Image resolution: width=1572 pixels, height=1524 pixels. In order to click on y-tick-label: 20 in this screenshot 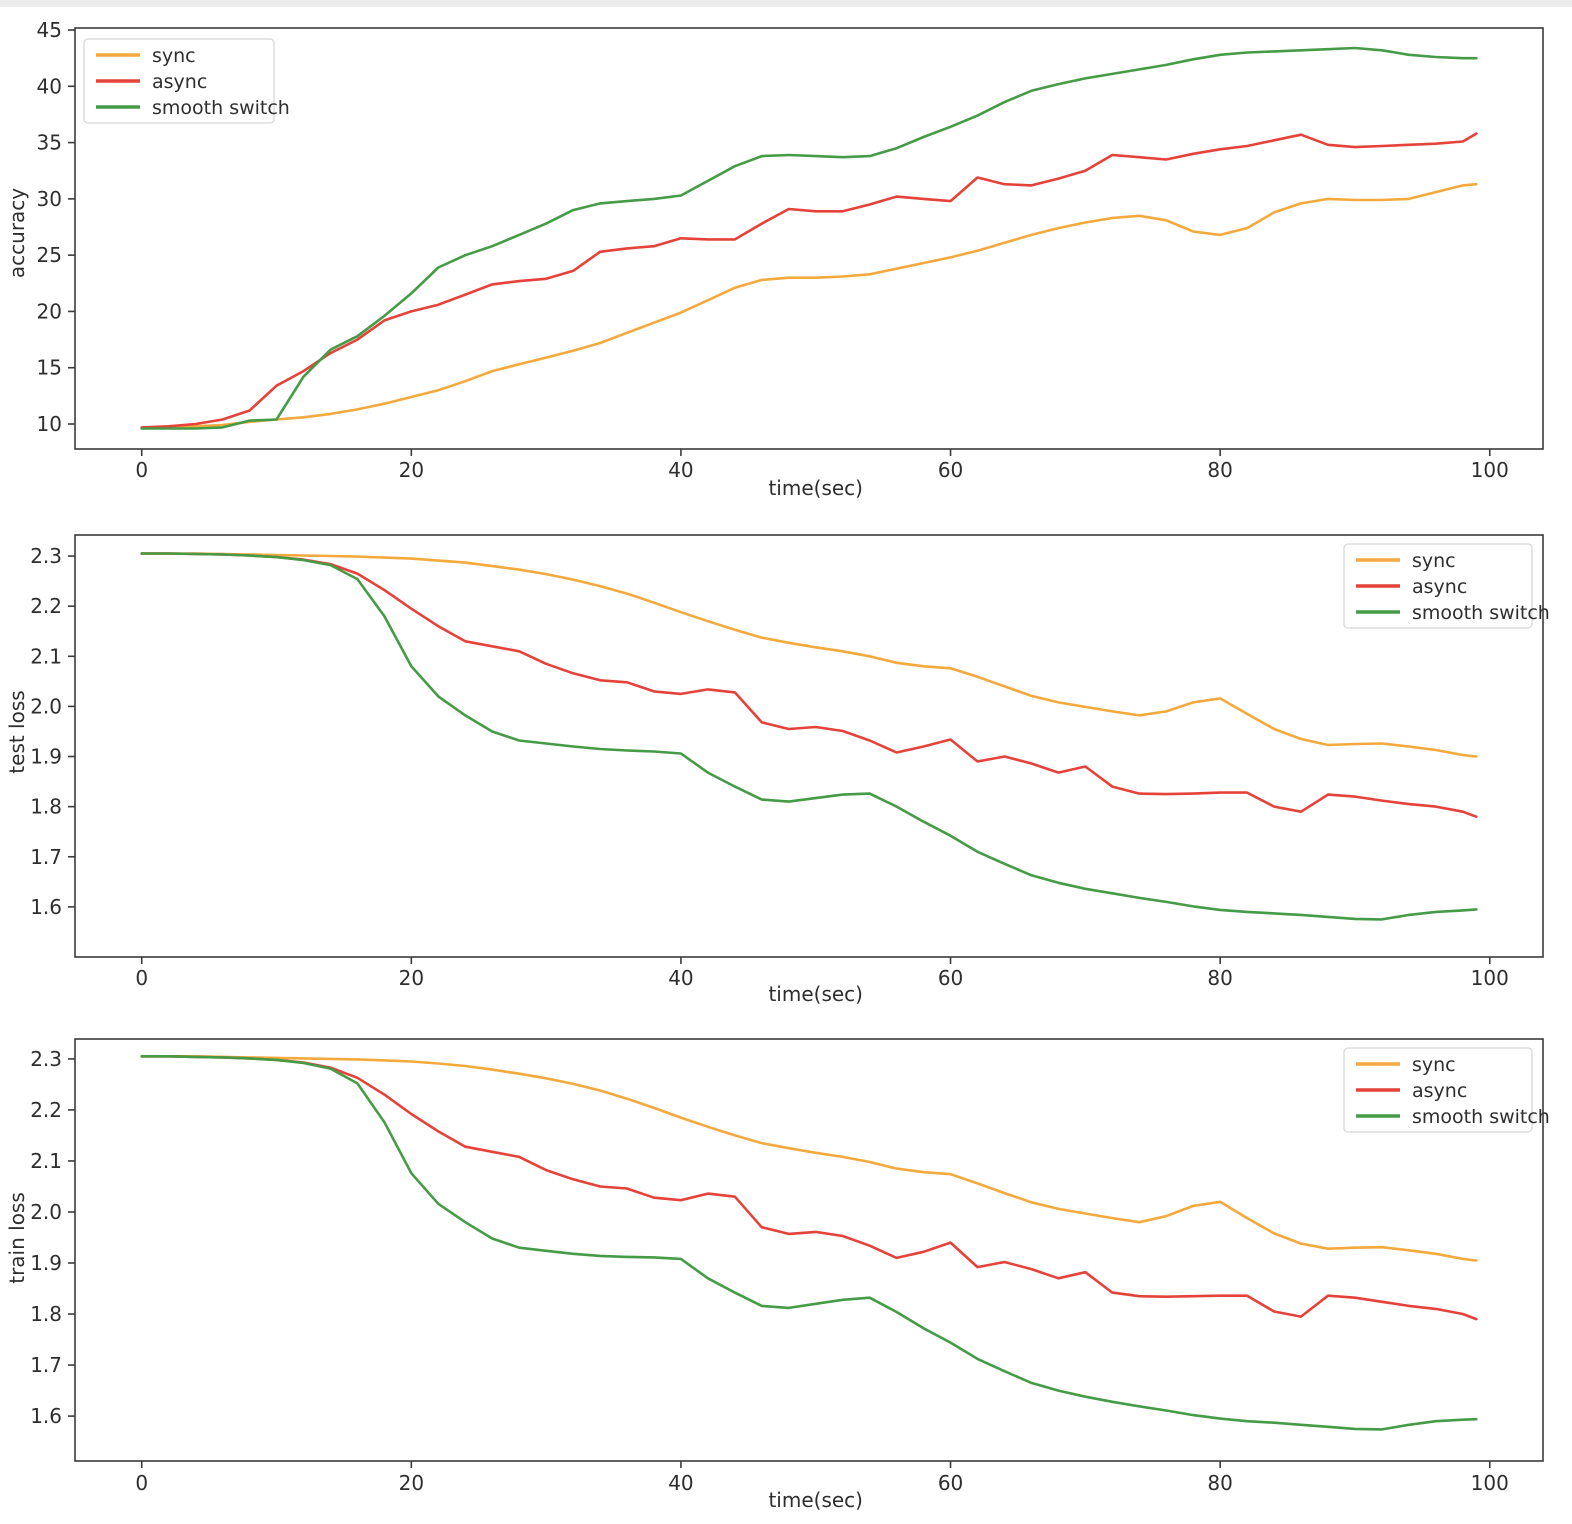, I will do `click(49, 311)`.